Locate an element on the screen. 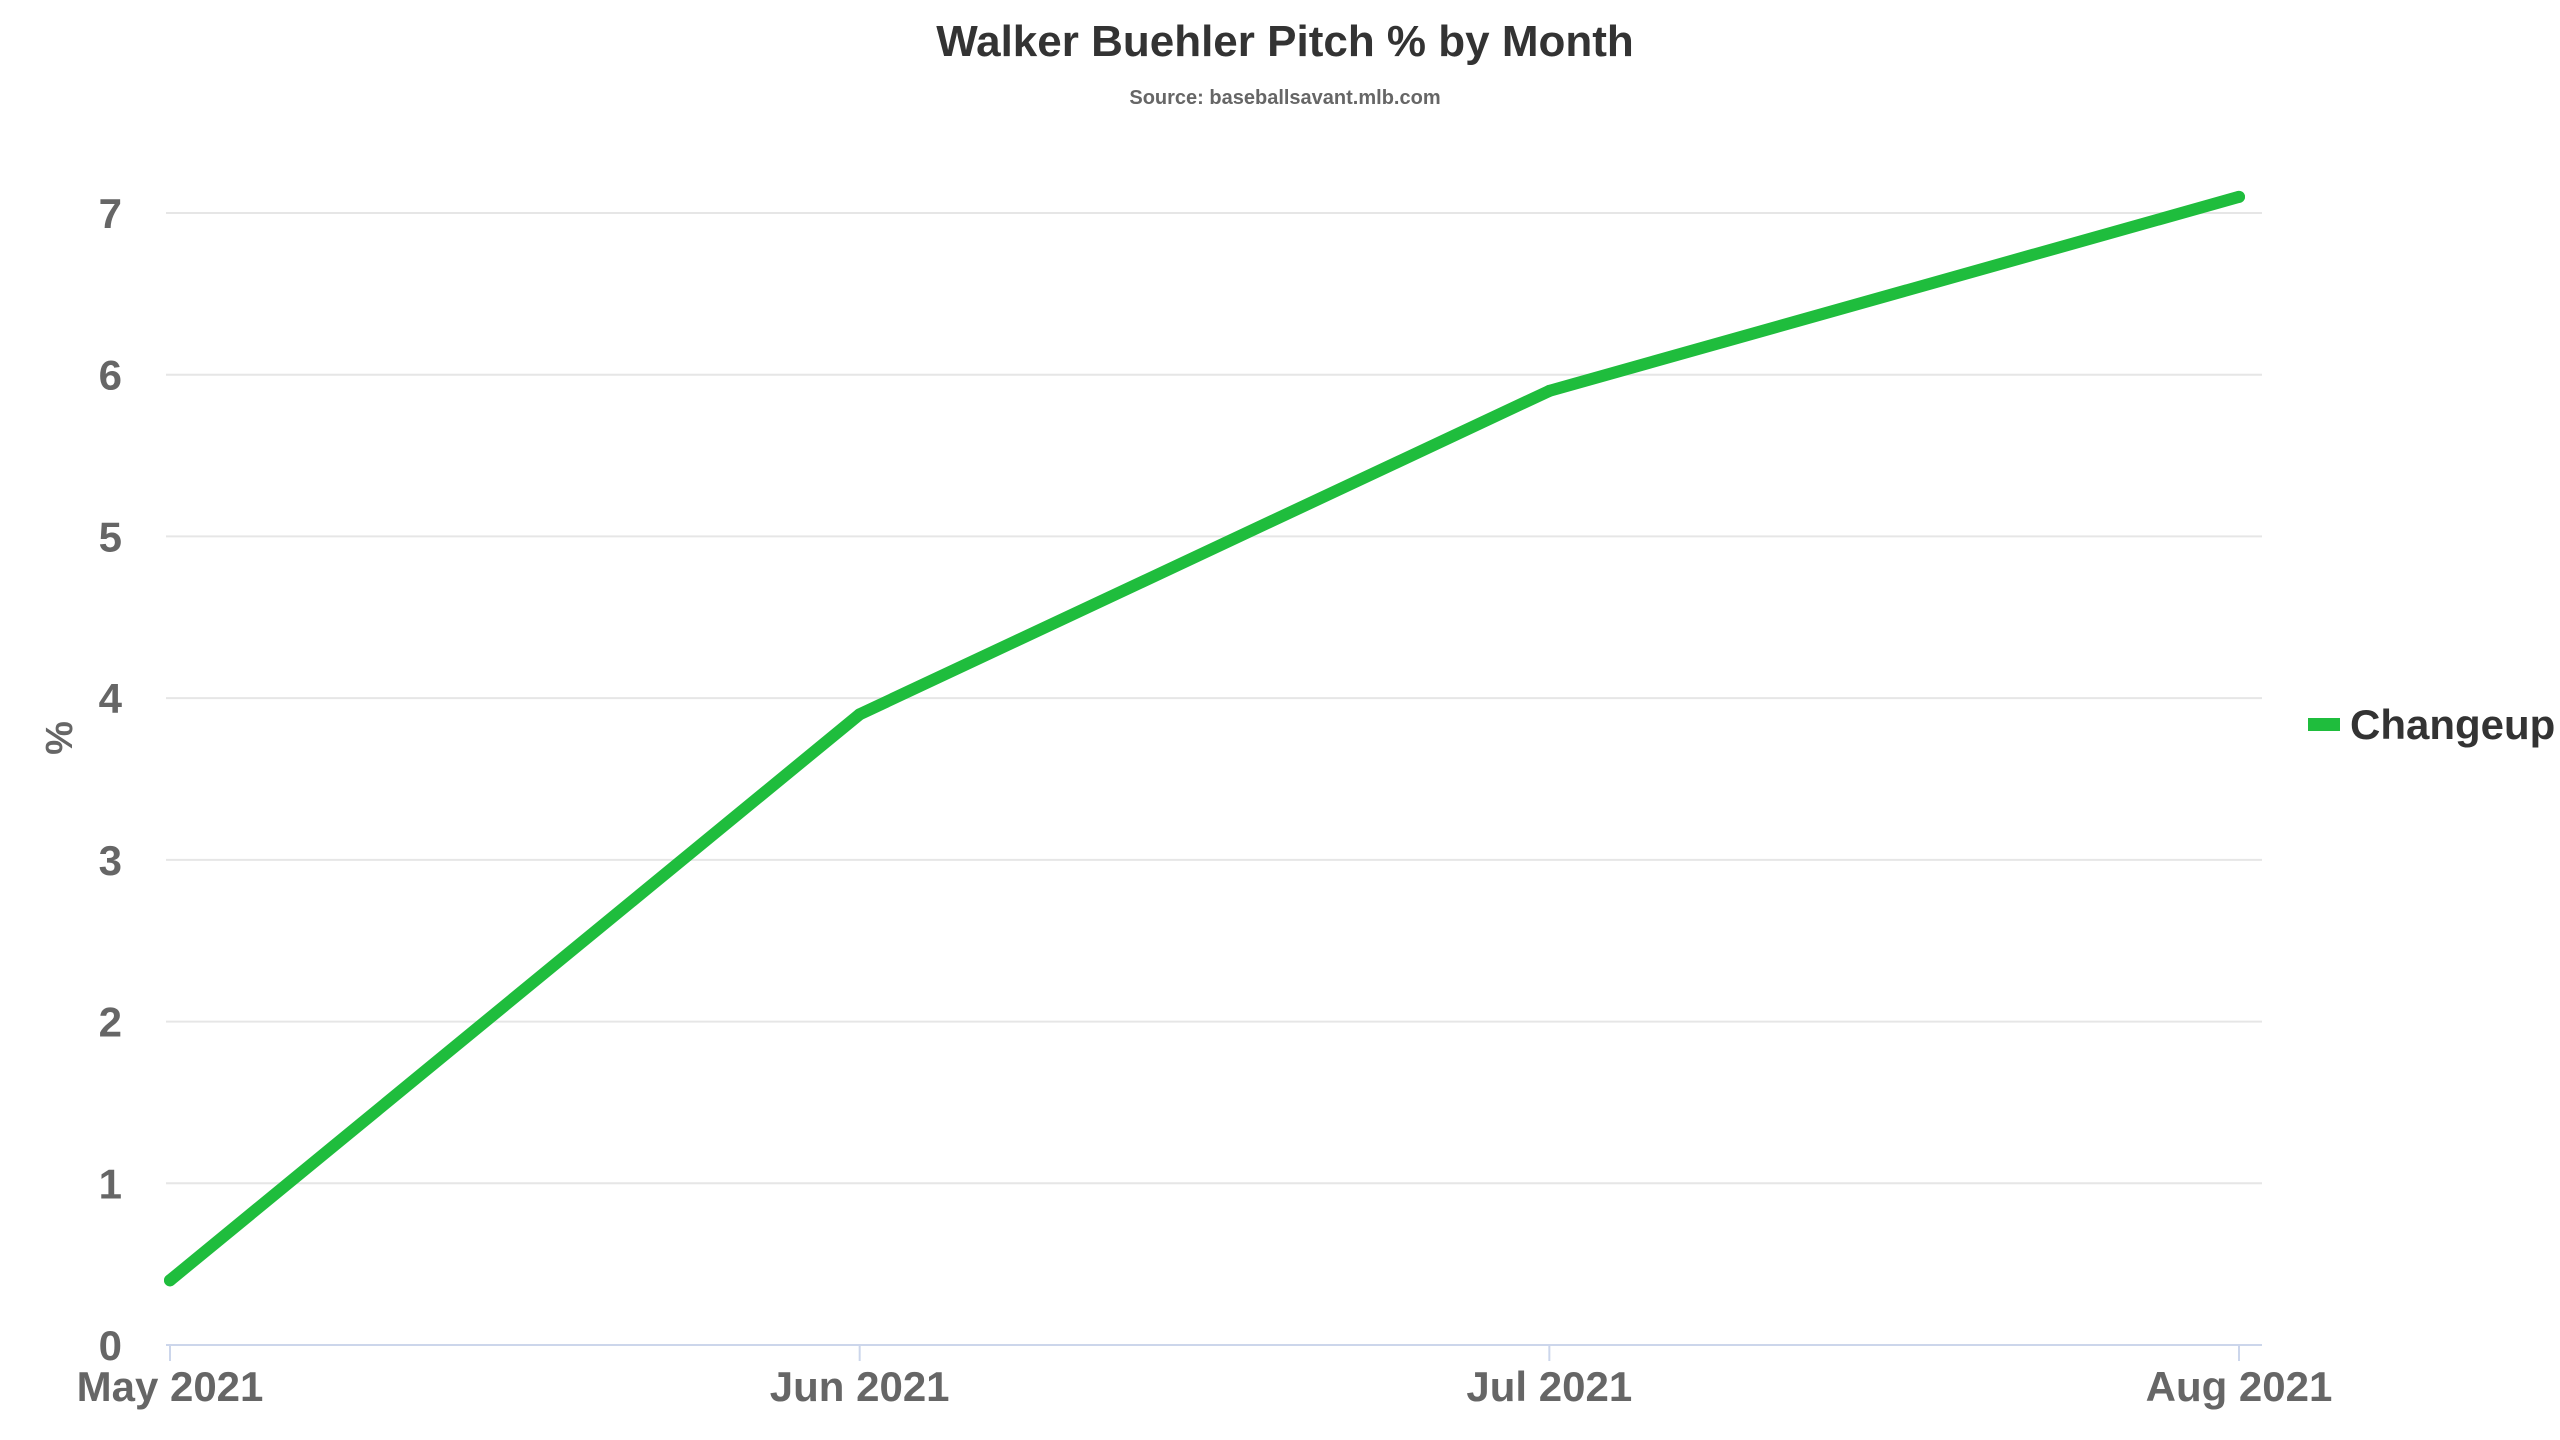  chart-subtitle: Source: baseballsavant.mlb.com is located at coordinates (1284, 98).